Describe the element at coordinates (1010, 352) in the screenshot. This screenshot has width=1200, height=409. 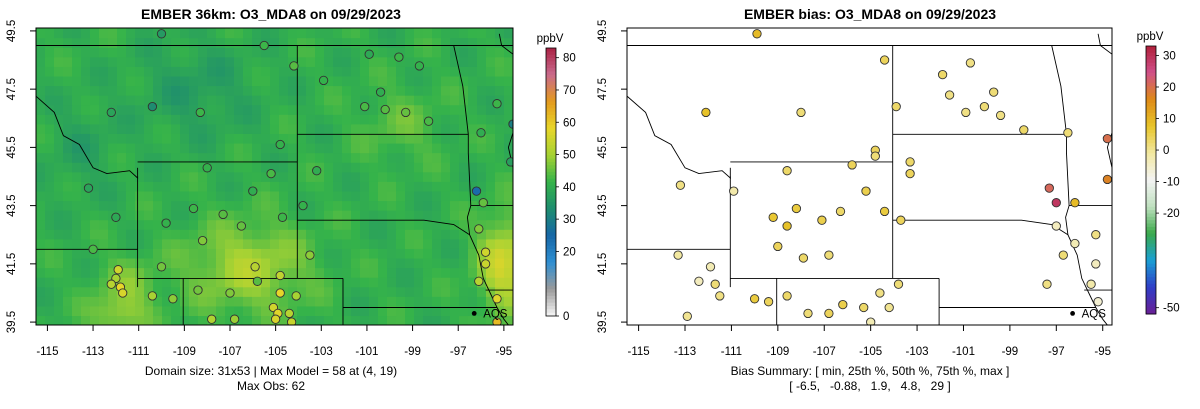
I see `x-tick-label: -99` at that location.